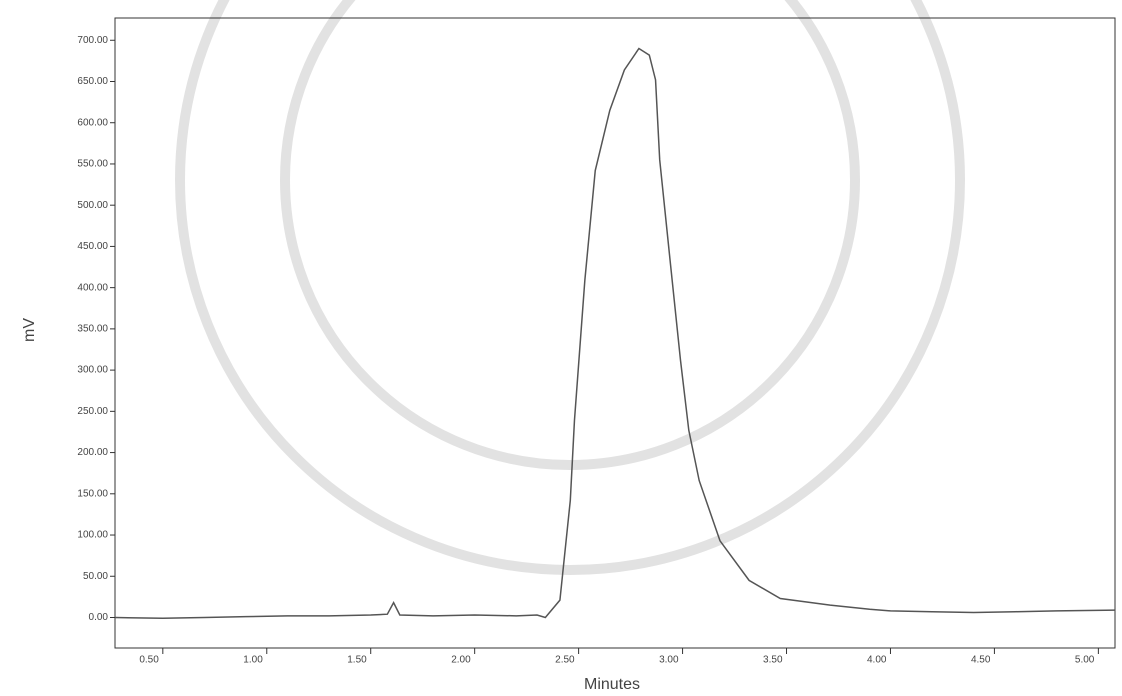 The height and width of the screenshot is (696, 1122). Describe the element at coordinates (92, 329) in the screenshot. I see `y-tick-label: 350.00` at that location.